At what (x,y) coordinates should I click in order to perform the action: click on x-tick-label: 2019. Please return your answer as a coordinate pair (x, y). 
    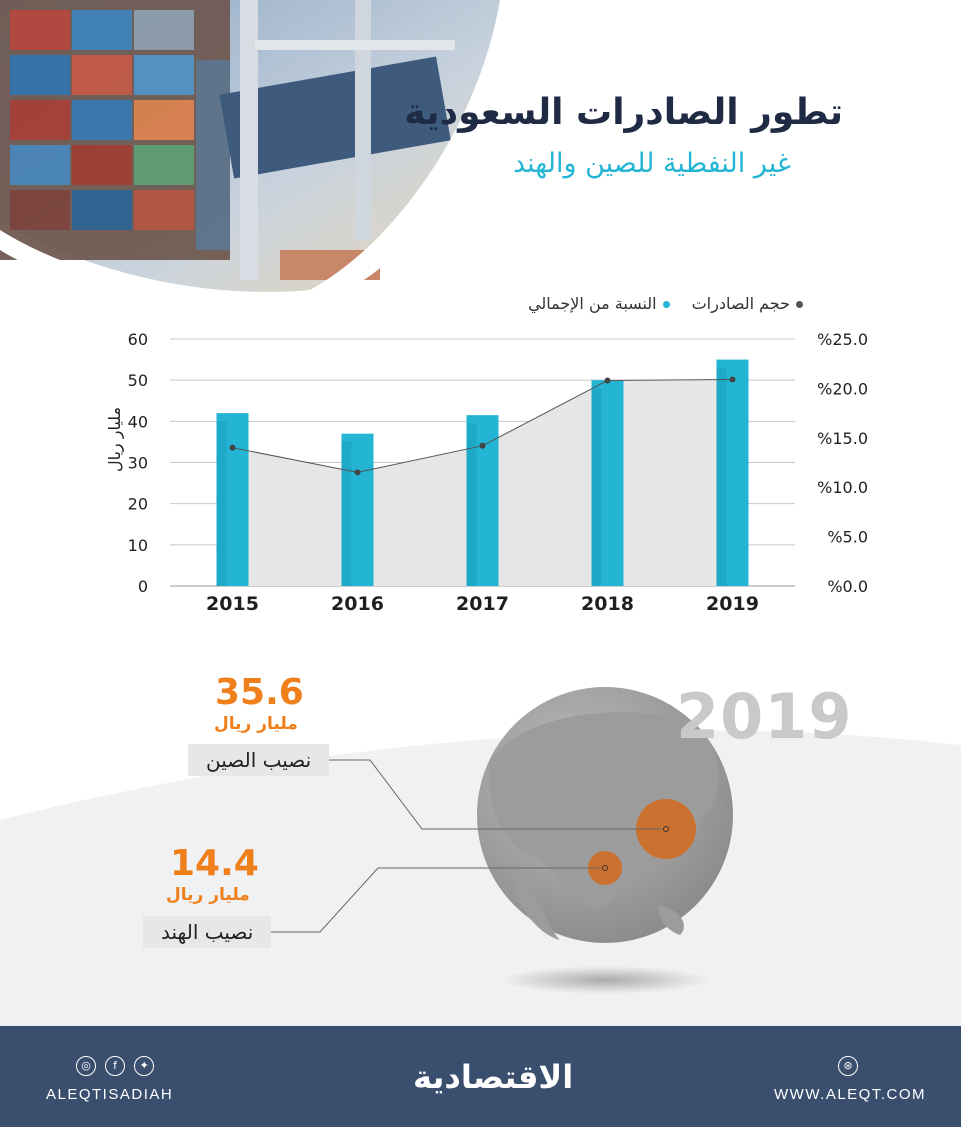
    Looking at the image, I should click on (732, 604).